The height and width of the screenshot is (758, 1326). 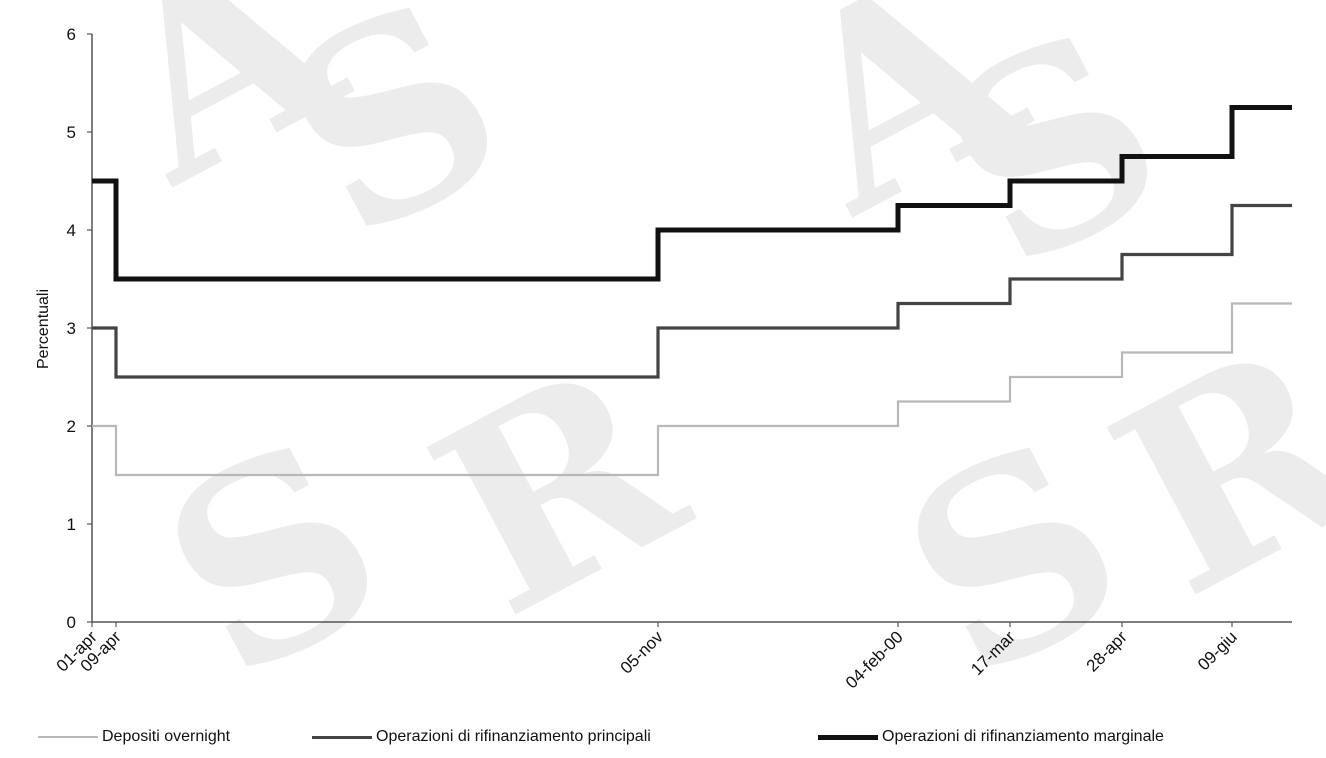 I want to click on x-tick-label: 05-nov, so click(x=642, y=652).